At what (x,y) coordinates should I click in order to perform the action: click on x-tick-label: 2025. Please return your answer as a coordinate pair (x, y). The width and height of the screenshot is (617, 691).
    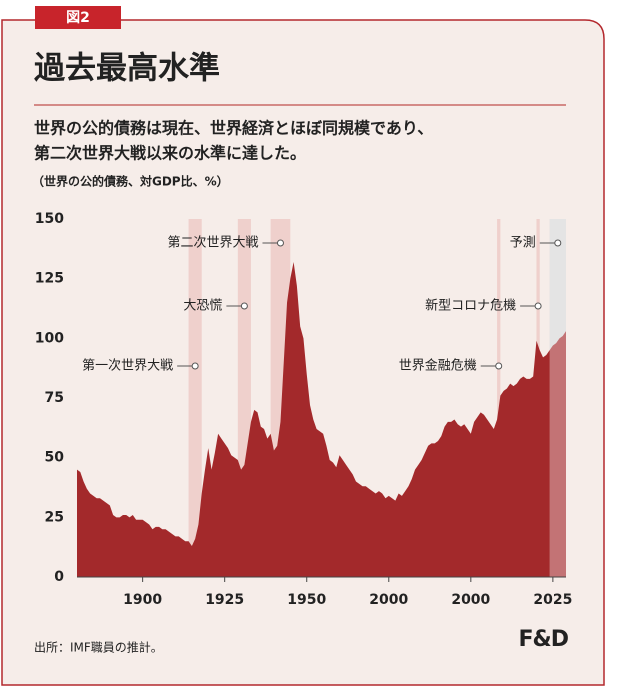
    Looking at the image, I should click on (552, 600).